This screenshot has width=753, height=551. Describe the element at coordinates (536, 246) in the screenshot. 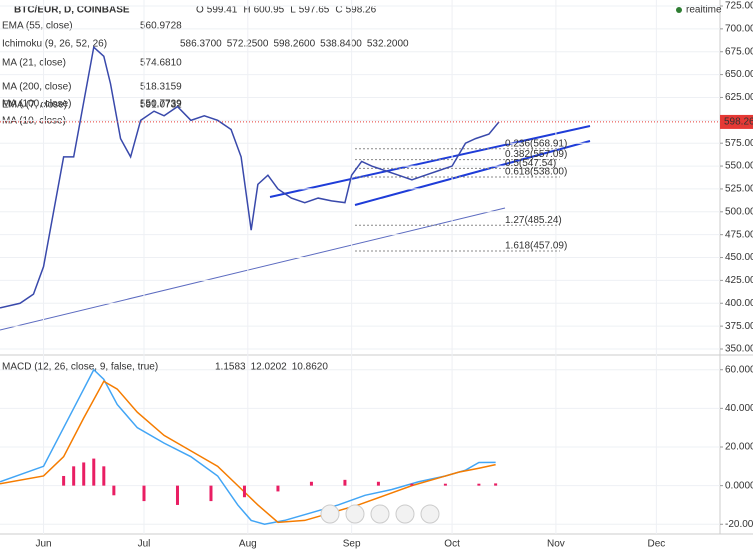

I see `fib-label: 1.618(457.09)` at that location.